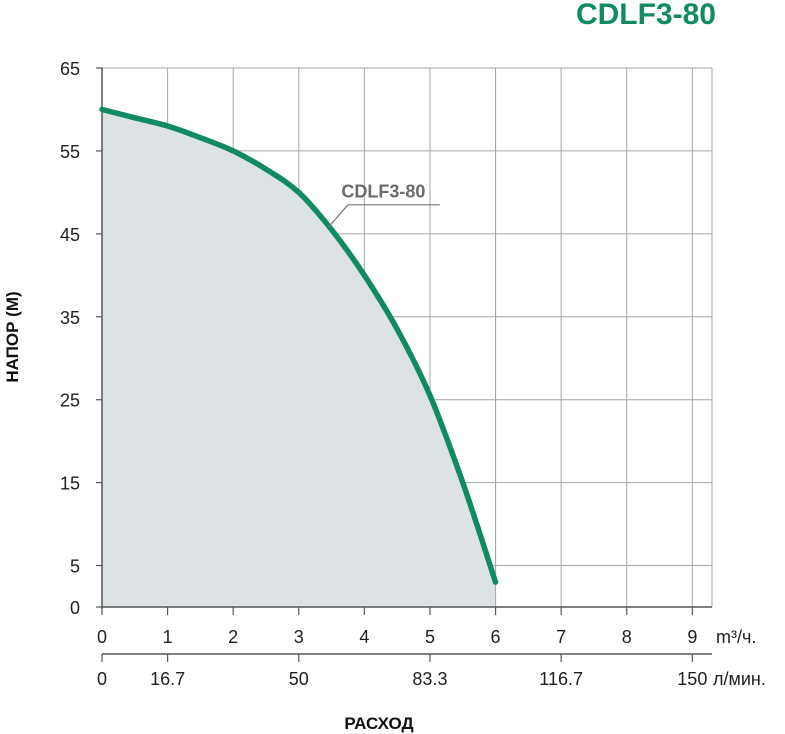  I want to click on x-tick-label: 9, so click(692, 637).